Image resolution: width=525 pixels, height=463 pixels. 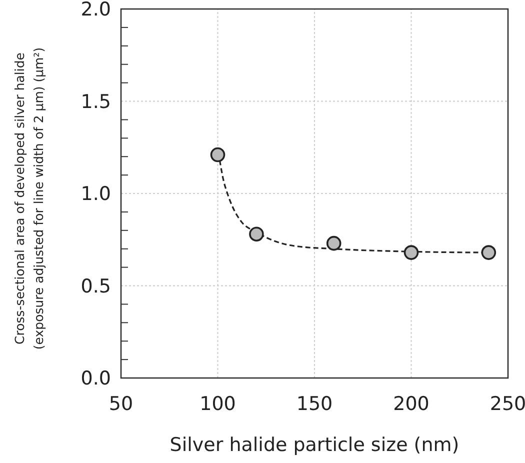 What do you see at coordinates (95, 194) in the screenshot?
I see `y-tick-label: 1.0` at bounding box center [95, 194].